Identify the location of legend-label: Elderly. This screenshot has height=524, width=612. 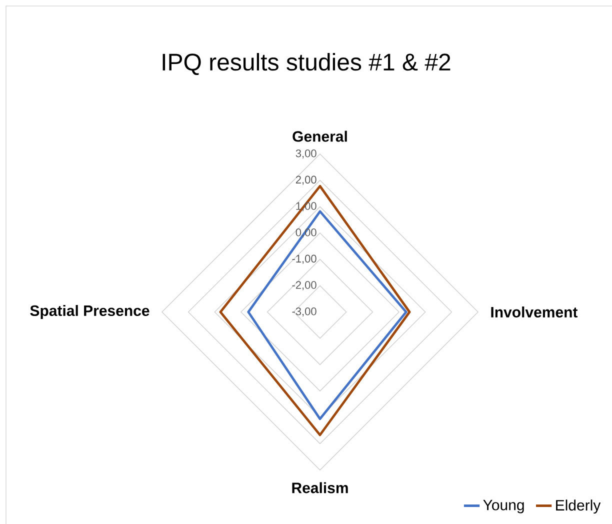
(578, 507).